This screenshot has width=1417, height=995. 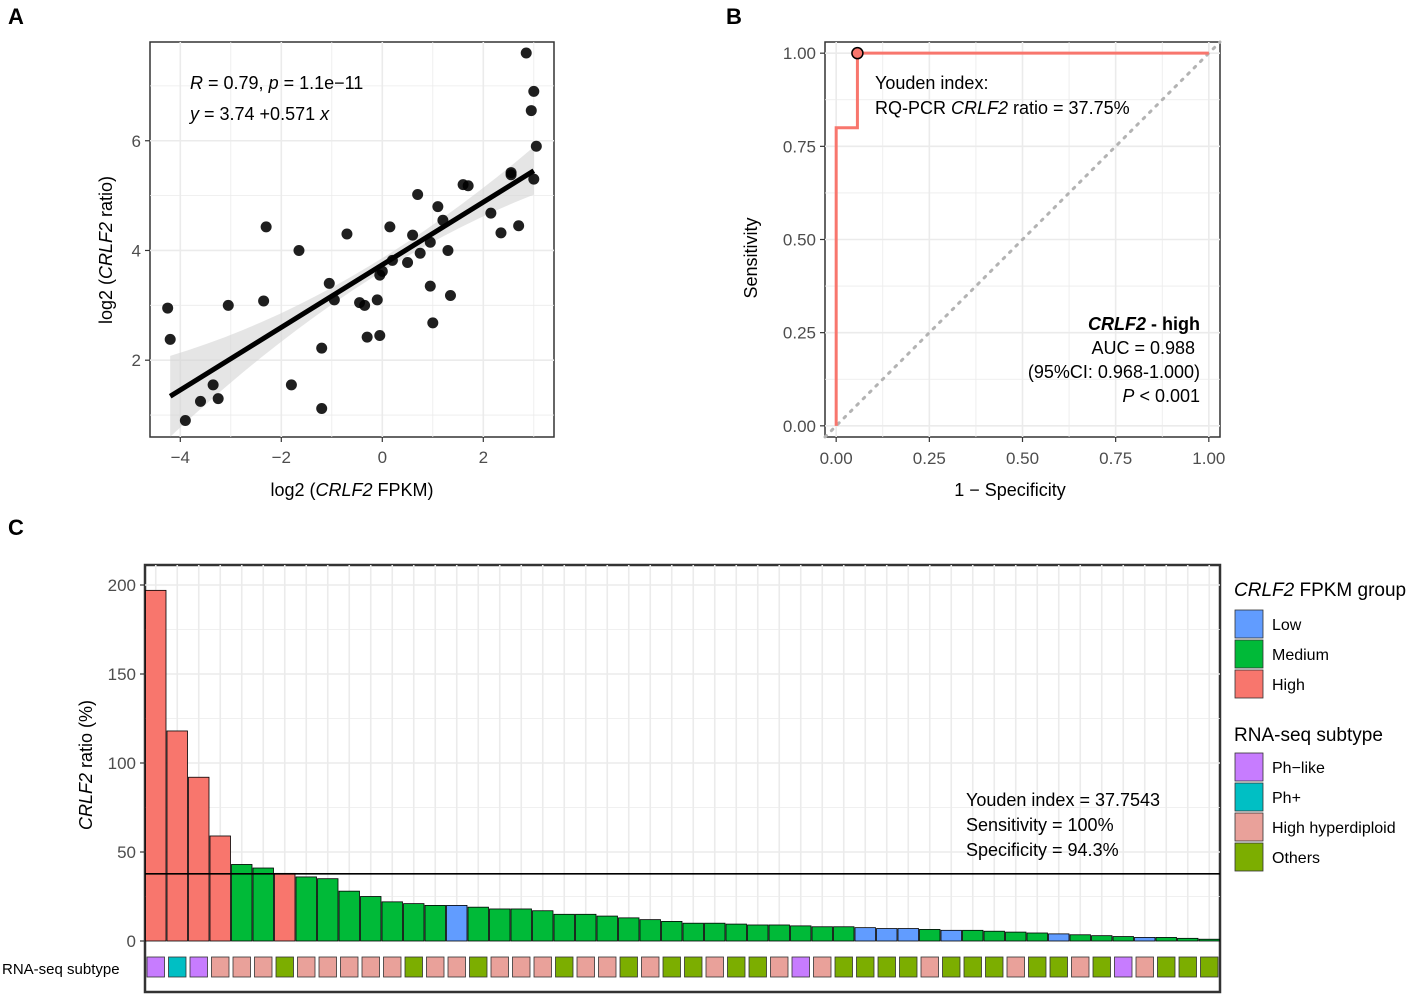 I want to click on panel-label-c: C, so click(x=16, y=527).